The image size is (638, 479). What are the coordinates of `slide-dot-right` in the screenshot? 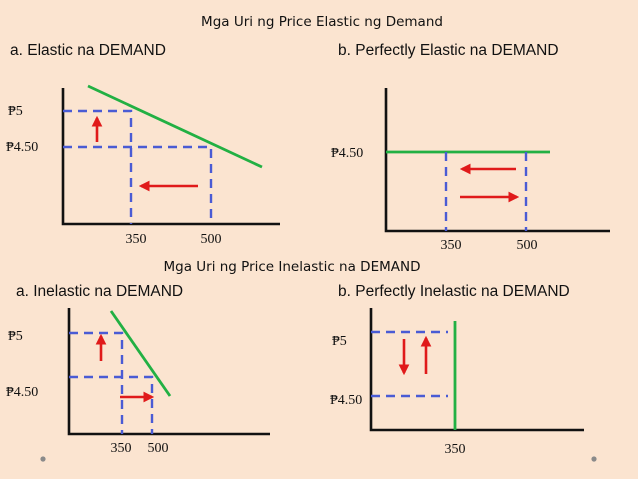 It's located at (594, 459).